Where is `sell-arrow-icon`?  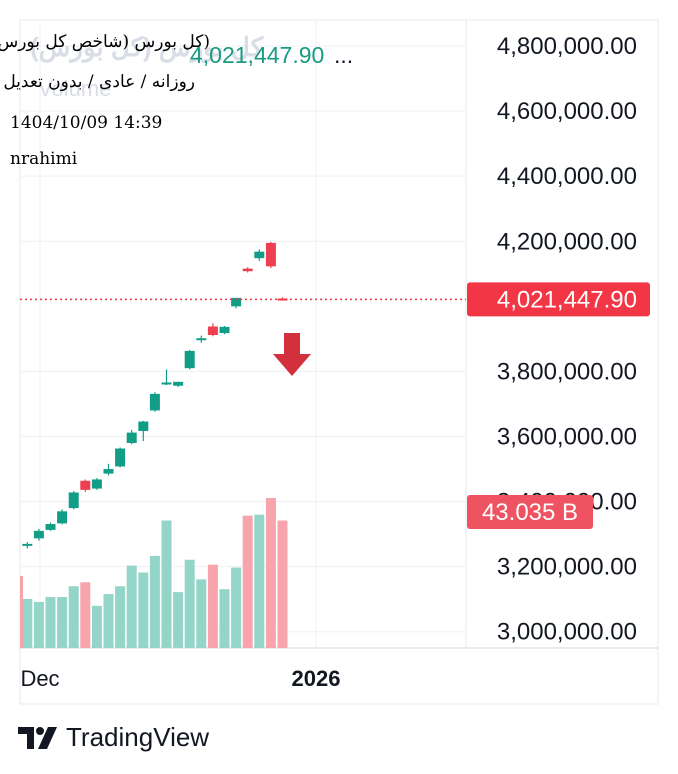 sell-arrow-icon is located at coordinates (292, 354).